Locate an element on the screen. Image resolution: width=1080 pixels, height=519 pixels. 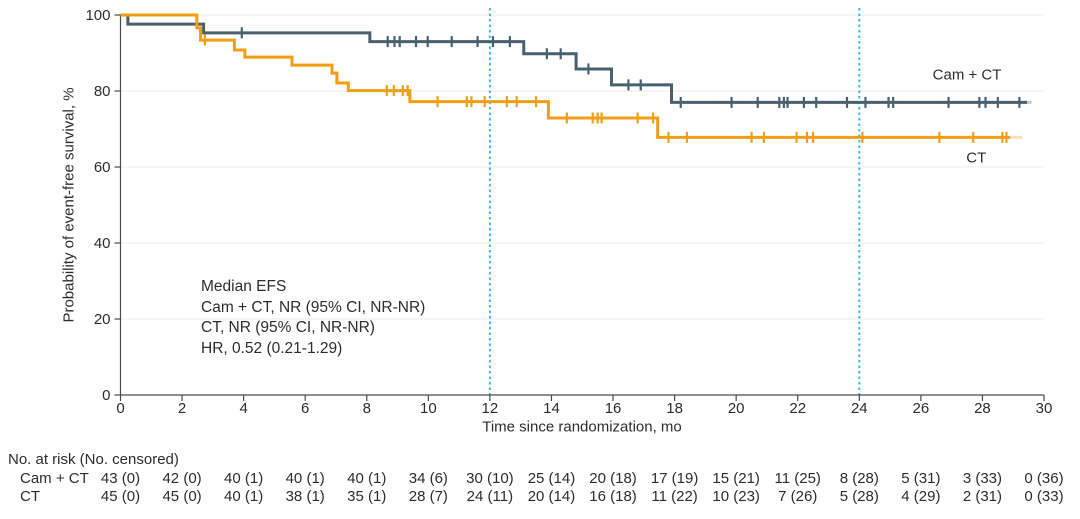
x-tick-label: 4 is located at coordinates (243, 408).